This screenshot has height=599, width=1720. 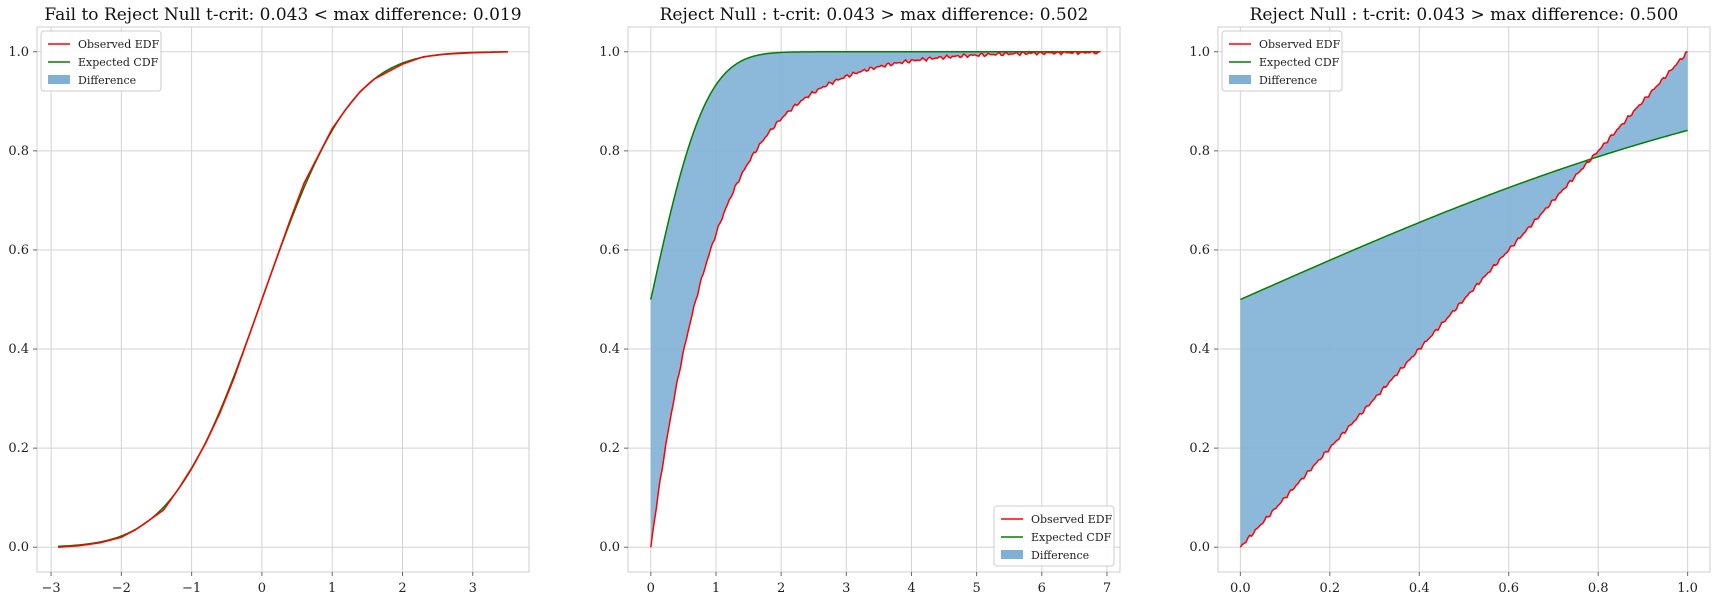 I want to click on x-tick-label: 0.0, so click(x=1240, y=588).